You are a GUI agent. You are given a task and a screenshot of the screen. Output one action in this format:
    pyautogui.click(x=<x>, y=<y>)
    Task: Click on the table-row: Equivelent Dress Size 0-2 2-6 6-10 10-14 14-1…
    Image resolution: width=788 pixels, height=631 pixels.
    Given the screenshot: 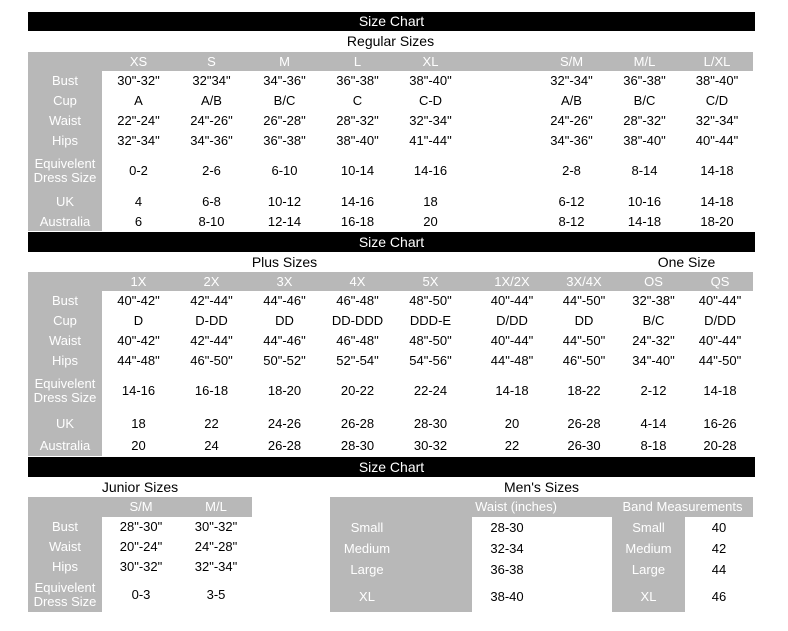 What is the action you would take?
    pyautogui.click(x=390, y=171)
    